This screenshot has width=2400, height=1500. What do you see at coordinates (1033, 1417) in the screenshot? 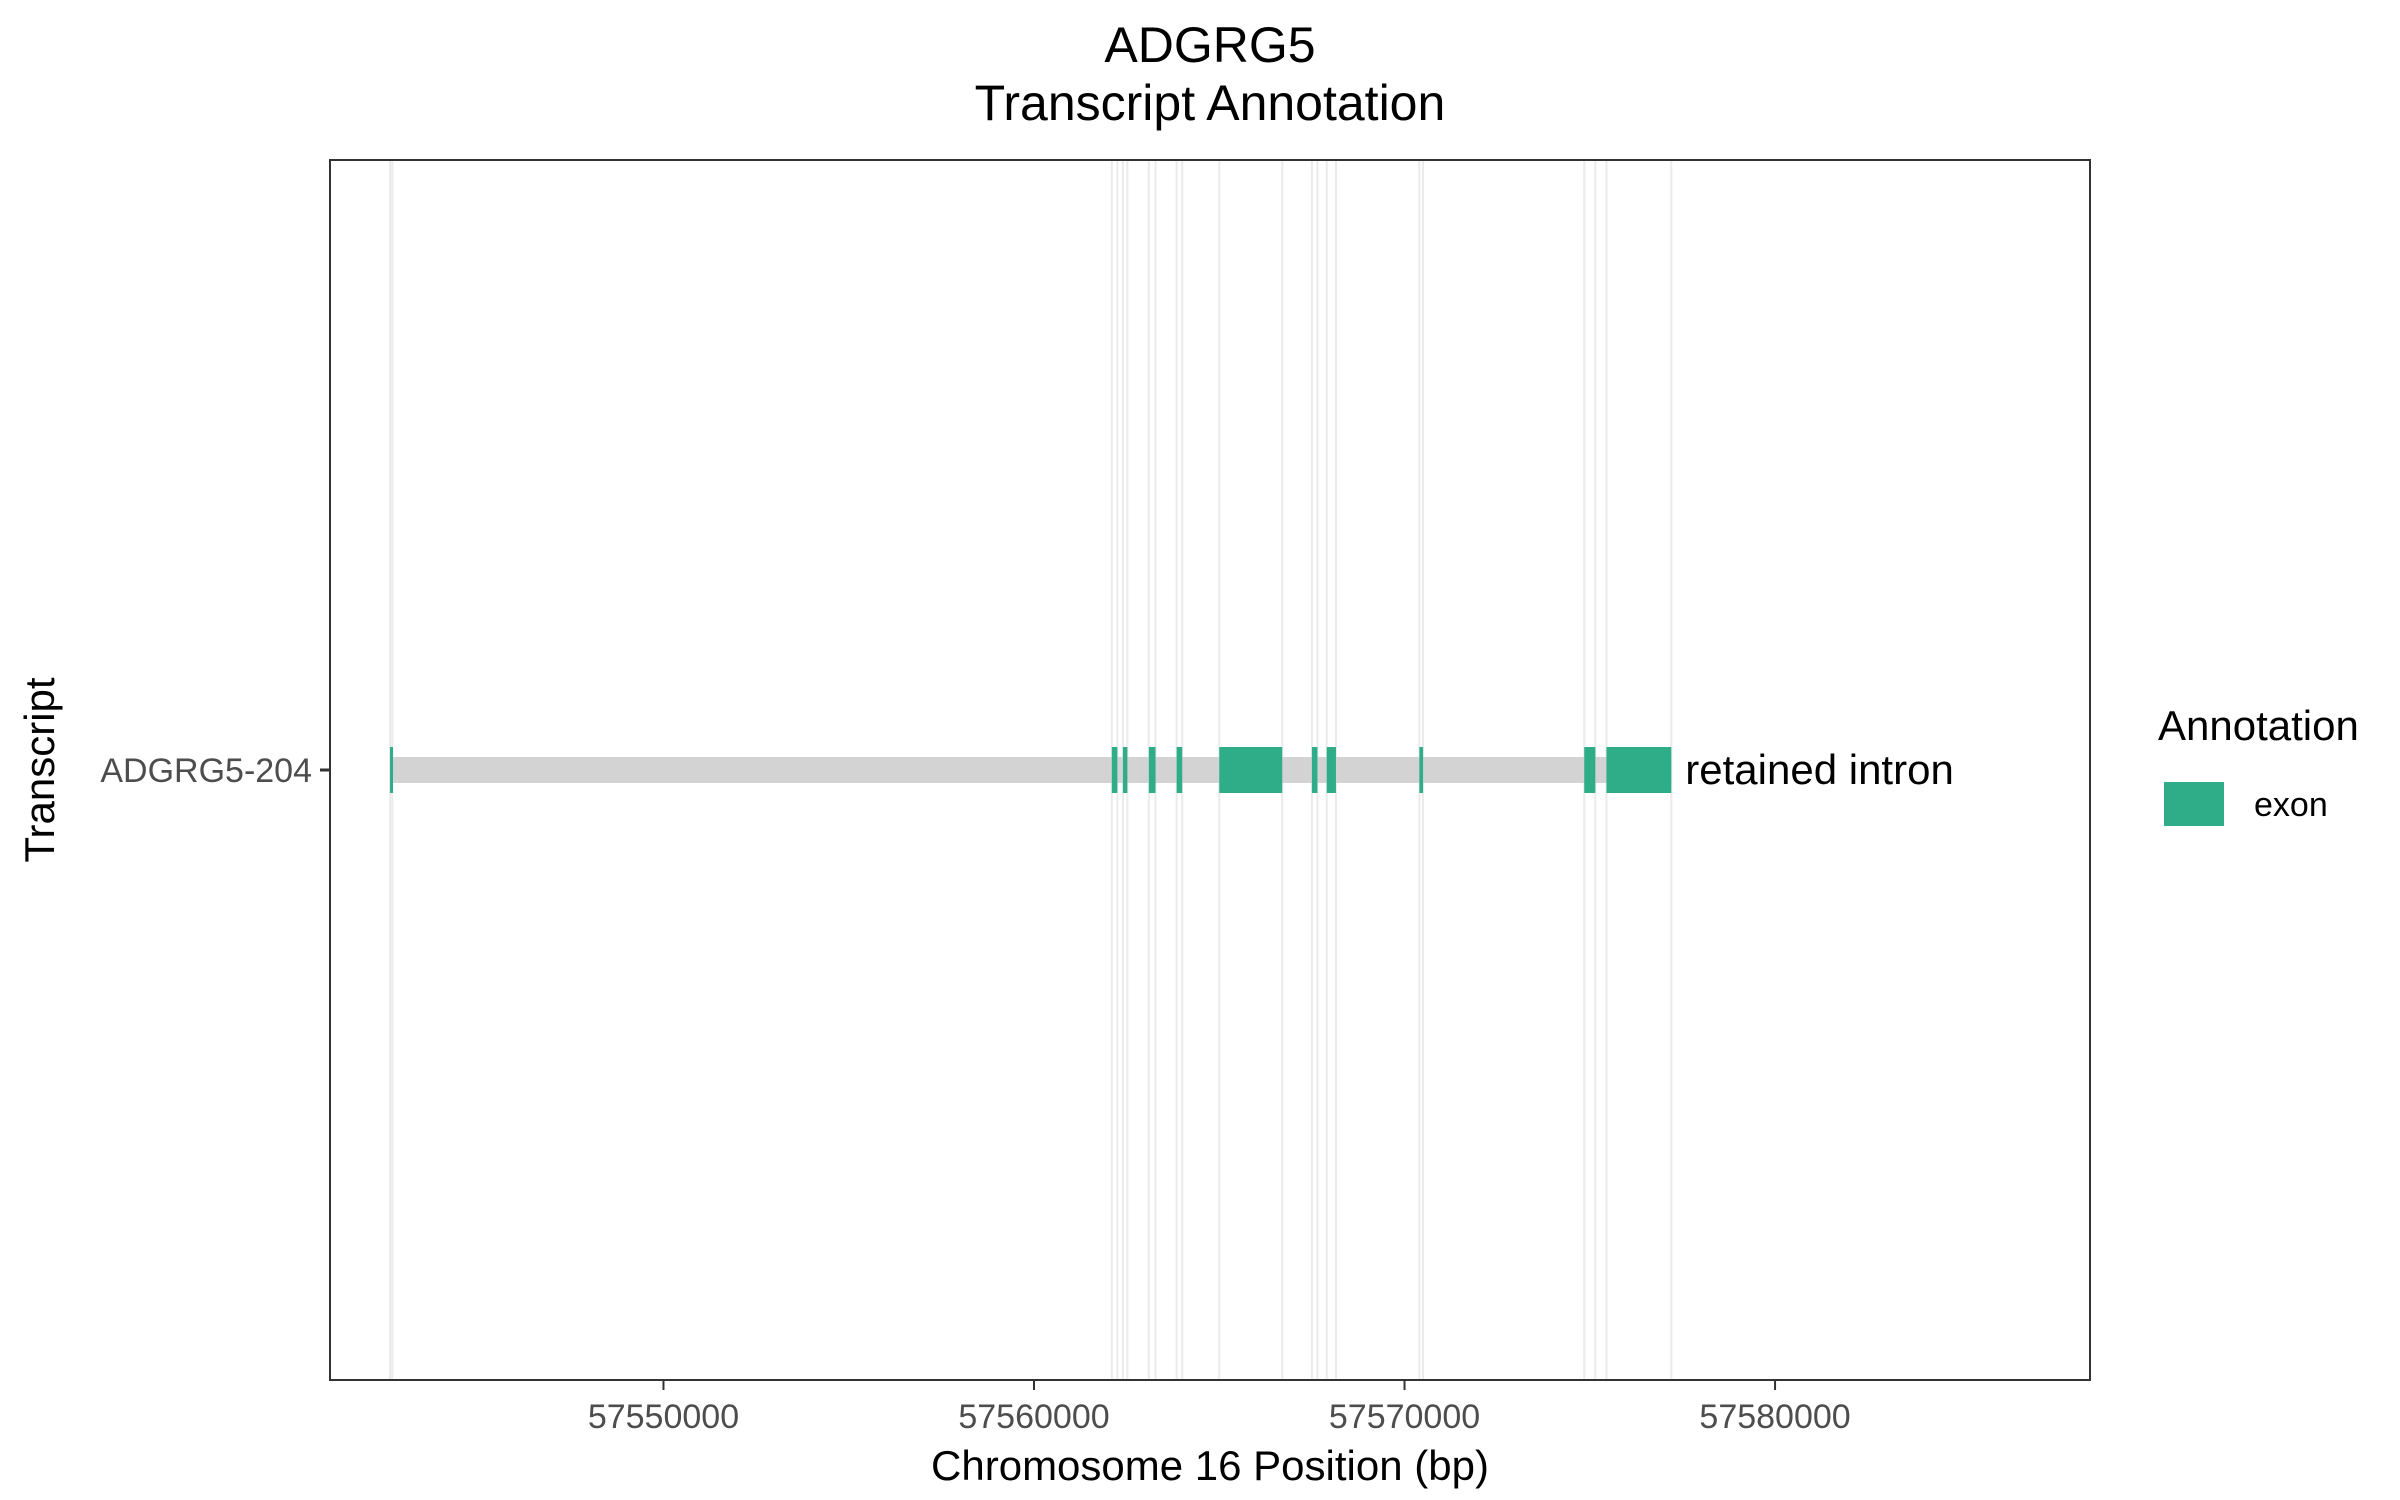
I see `x-tick-label: 57560000` at bounding box center [1033, 1417].